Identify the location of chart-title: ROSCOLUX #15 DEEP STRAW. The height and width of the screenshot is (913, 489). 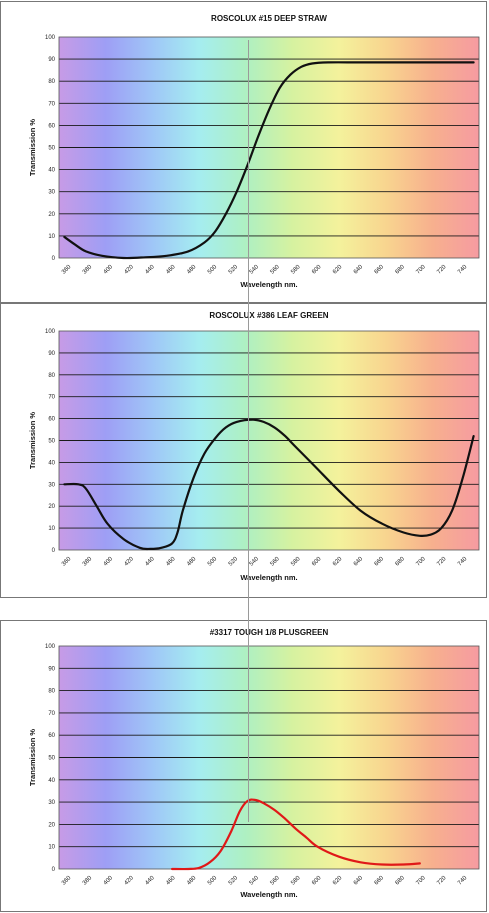
(269, 18).